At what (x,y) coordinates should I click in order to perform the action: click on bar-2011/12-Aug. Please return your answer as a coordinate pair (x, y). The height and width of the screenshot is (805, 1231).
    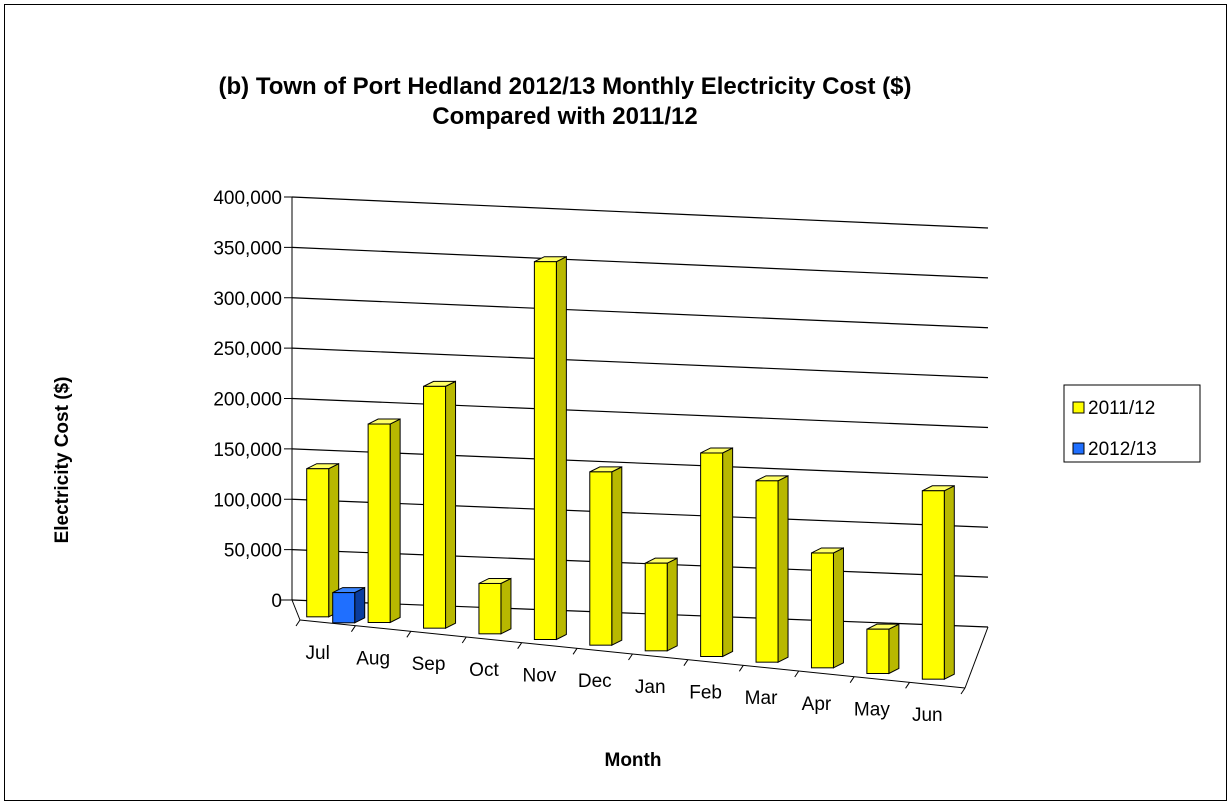
    Looking at the image, I should click on (384, 521).